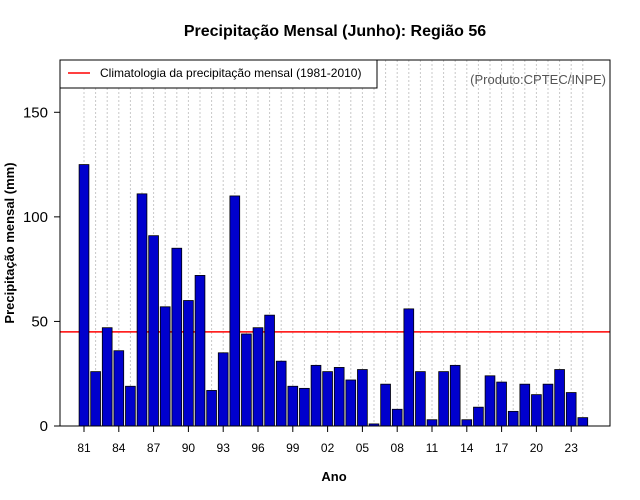 This screenshot has width=640, height=500. Describe the element at coordinates (335, 31) in the screenshot. I see `chart-title: Precipitação Mensal (Junho): Região 56` at that location.